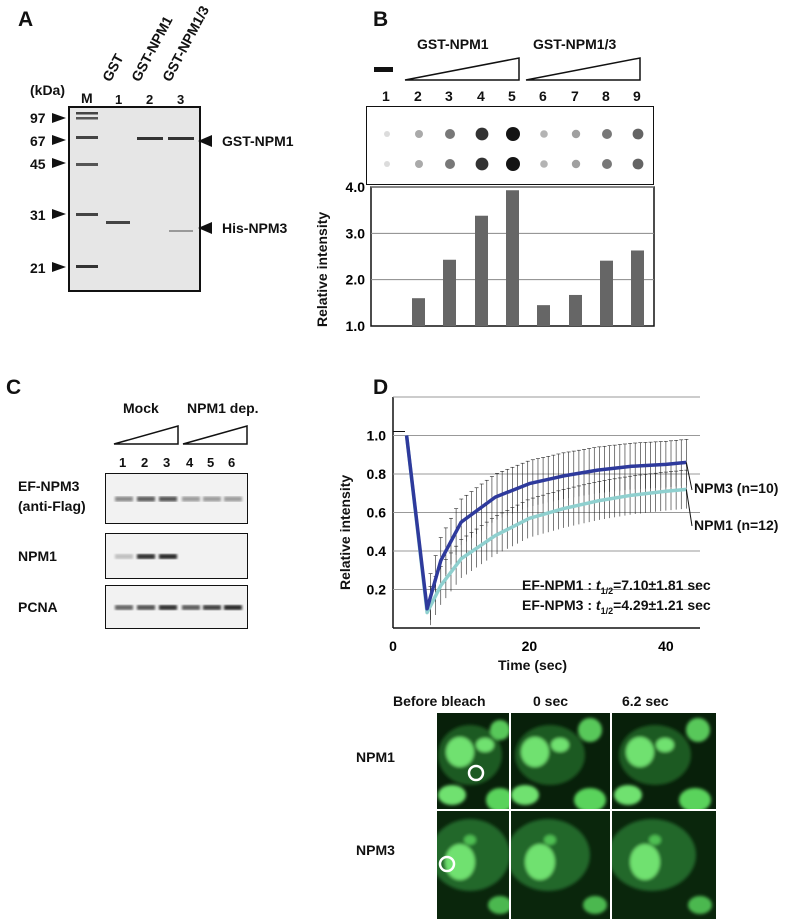  I want to click on frap-xtick: 0, so click(393, 646).